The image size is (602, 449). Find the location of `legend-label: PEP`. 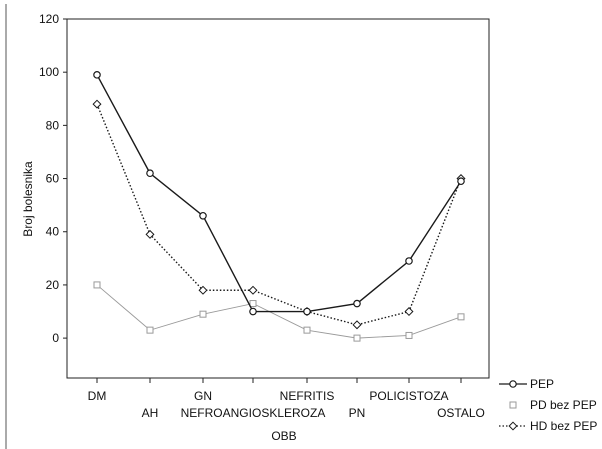

legend-label: PEP is located at coordinates (542, 384).